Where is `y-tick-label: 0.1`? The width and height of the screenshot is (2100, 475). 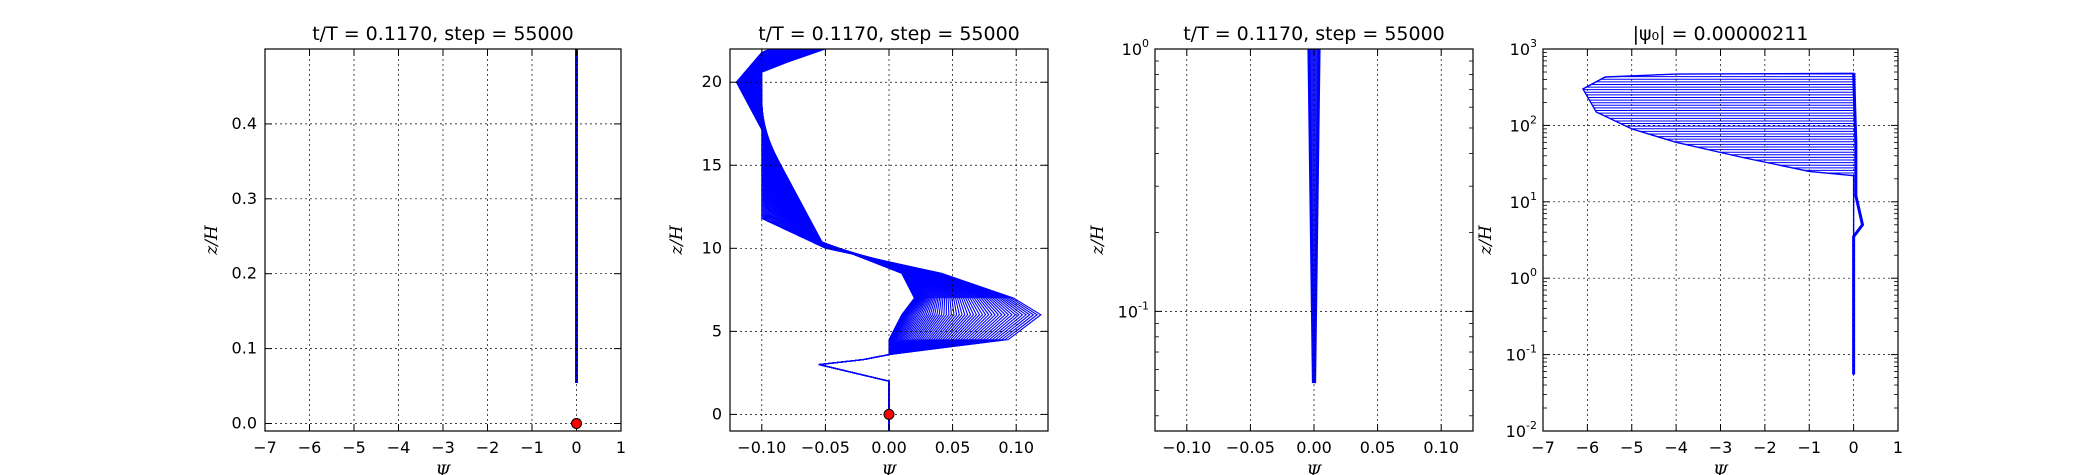
y-tick-label: 0.1 is located at coordinates (244, 348).